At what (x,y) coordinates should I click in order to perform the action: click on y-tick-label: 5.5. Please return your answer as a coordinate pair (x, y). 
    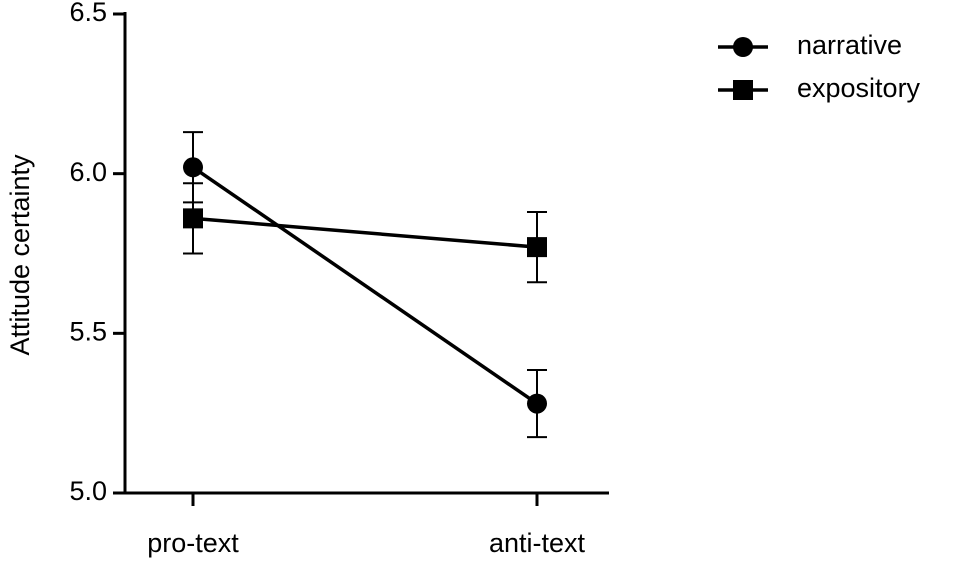
    Looking at the image, I should click on (88, 331).